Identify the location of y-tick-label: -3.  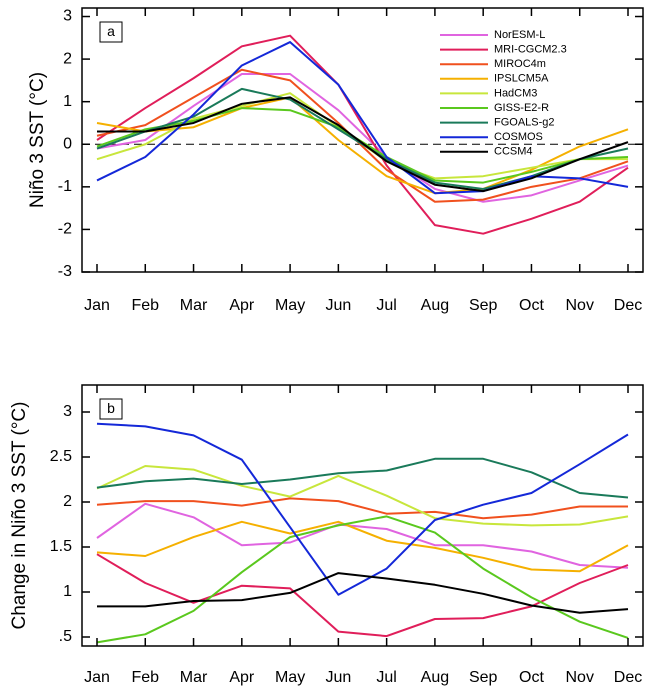
(65, 271).